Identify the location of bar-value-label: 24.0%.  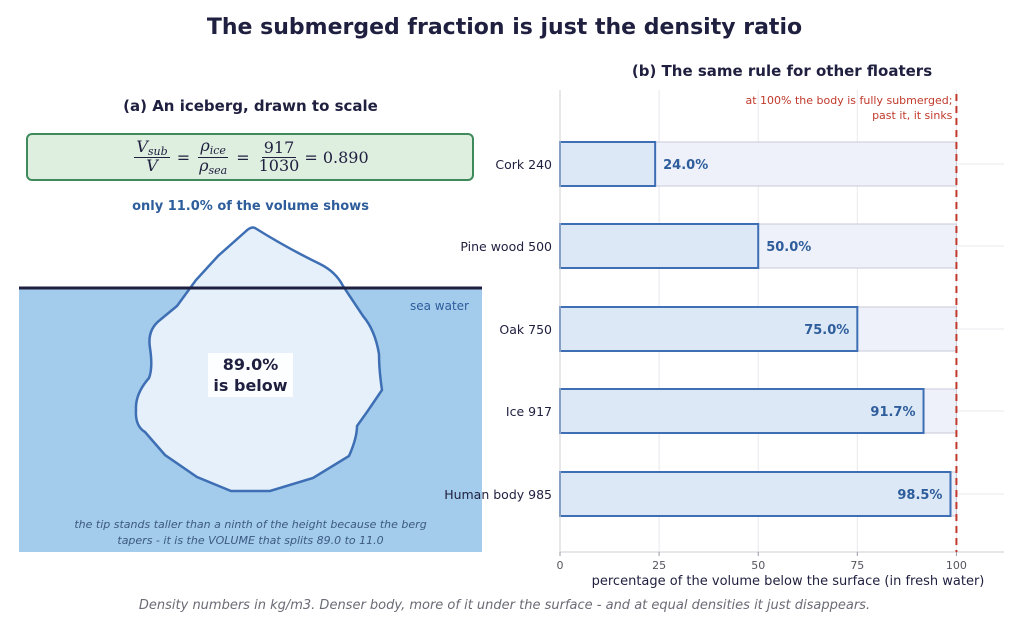
(685, 165).